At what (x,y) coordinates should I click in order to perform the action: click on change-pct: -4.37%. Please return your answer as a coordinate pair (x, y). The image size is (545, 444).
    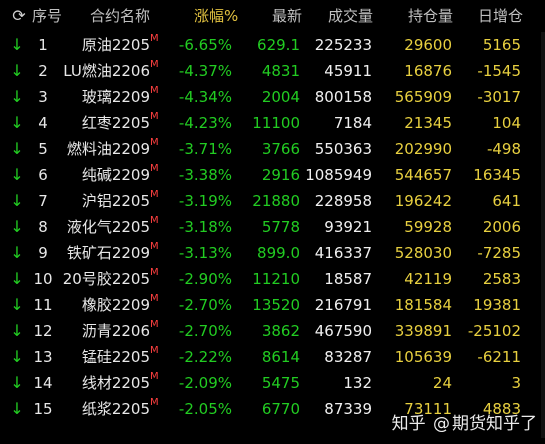
    Looking at the image, I should click on (205, 71).